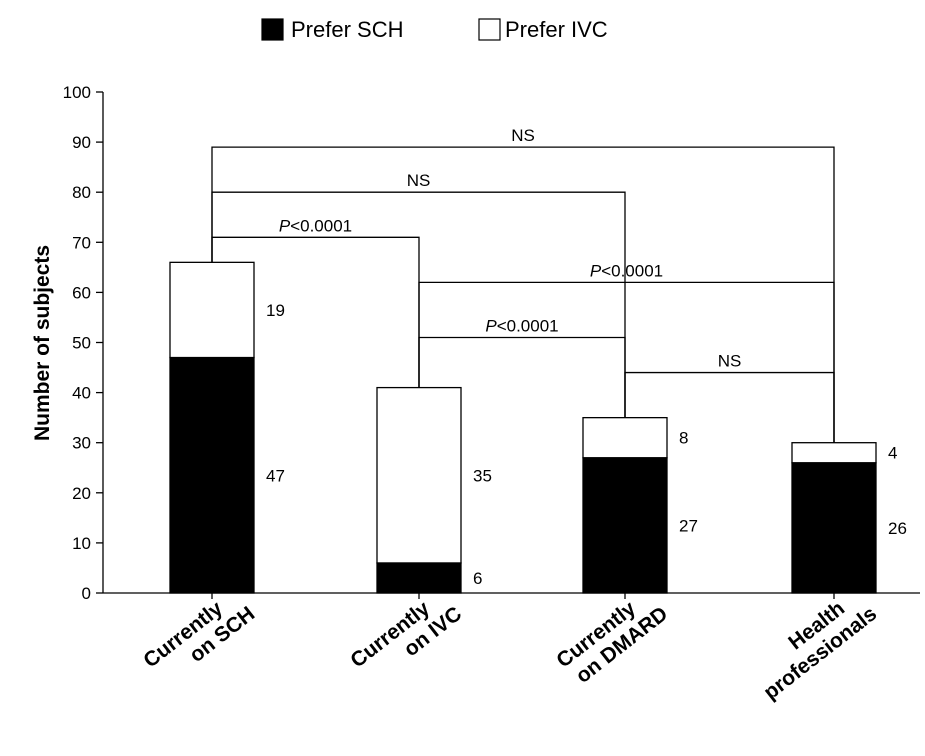  What do you see at coordinates (81, 493) in the screenshot?
I see `y-tick-label-20: 20` at bounding box center [81, 493].